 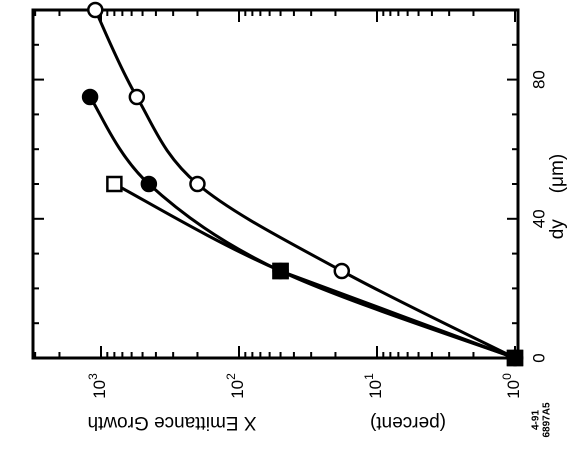 I want to click on dy-tick-label: 0, so click(x=538, y=357).